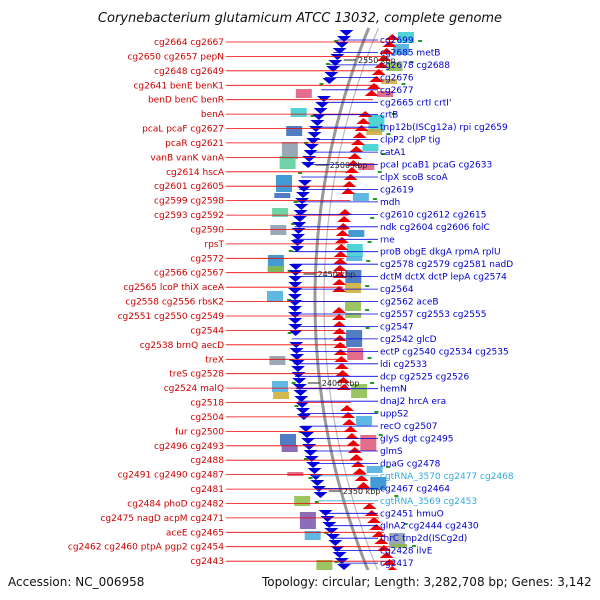  Describe the element at coordinates (397, 191) in the screenshot. I see `right-gene-label: cg2619` at that location.